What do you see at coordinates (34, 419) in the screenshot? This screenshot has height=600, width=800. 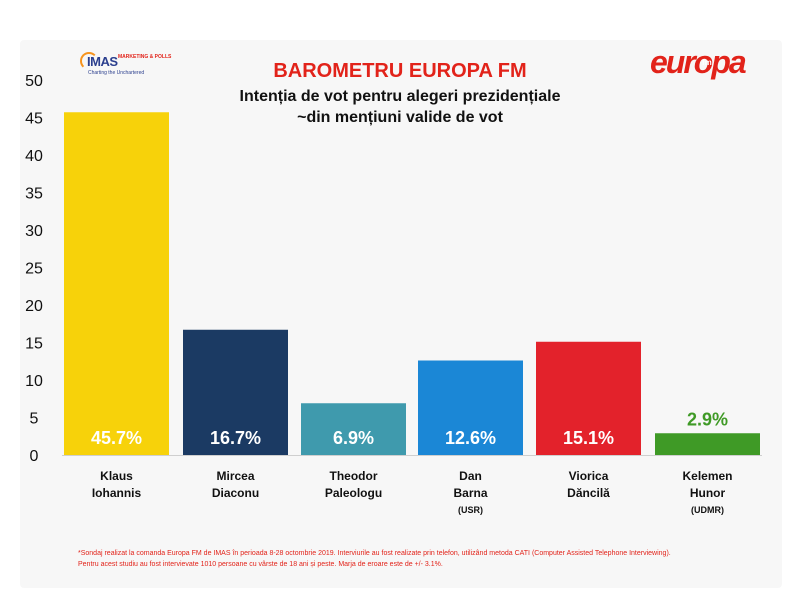 I see `y-tick-label: 5` at bounding box center [34, 419].